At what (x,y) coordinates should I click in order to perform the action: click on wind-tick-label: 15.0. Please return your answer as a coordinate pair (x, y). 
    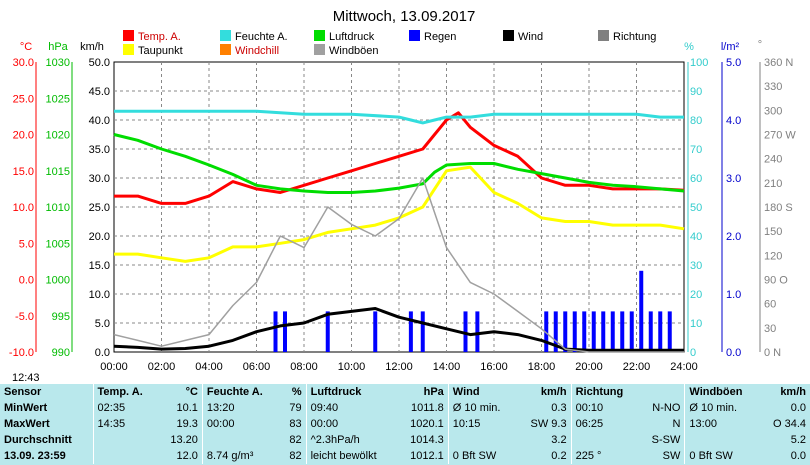
    Looking at the image, I should click on (99, 266).